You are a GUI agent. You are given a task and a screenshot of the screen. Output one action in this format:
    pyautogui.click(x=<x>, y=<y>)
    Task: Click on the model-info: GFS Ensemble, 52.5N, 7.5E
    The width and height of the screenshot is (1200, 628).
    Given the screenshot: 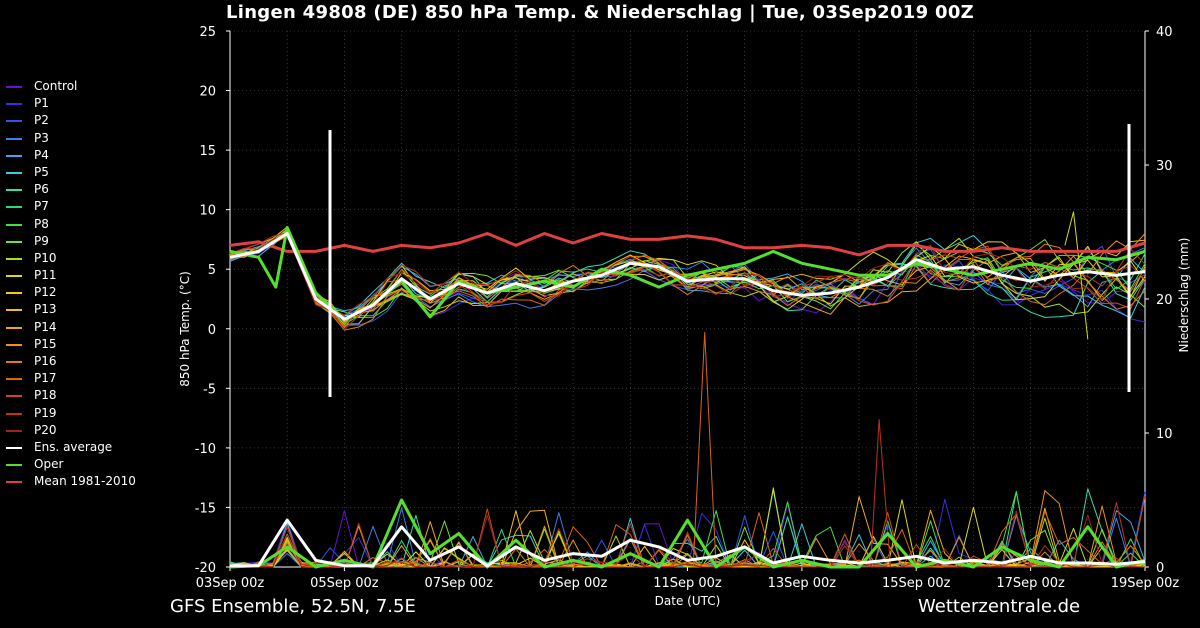 What is the action you would take?
    pyautogui.click(x=293, y=606)
    